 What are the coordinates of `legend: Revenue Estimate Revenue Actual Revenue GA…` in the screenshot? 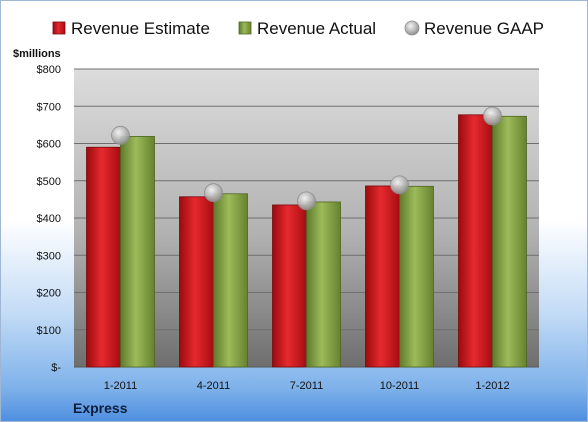 It's located at (298, 28).